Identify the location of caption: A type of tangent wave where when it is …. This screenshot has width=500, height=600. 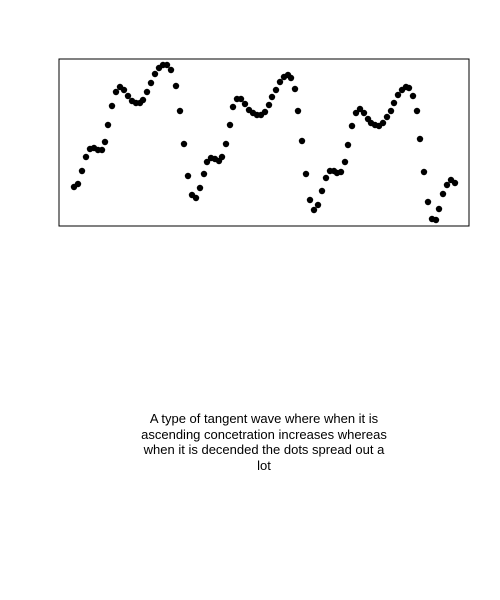
(264, 442).